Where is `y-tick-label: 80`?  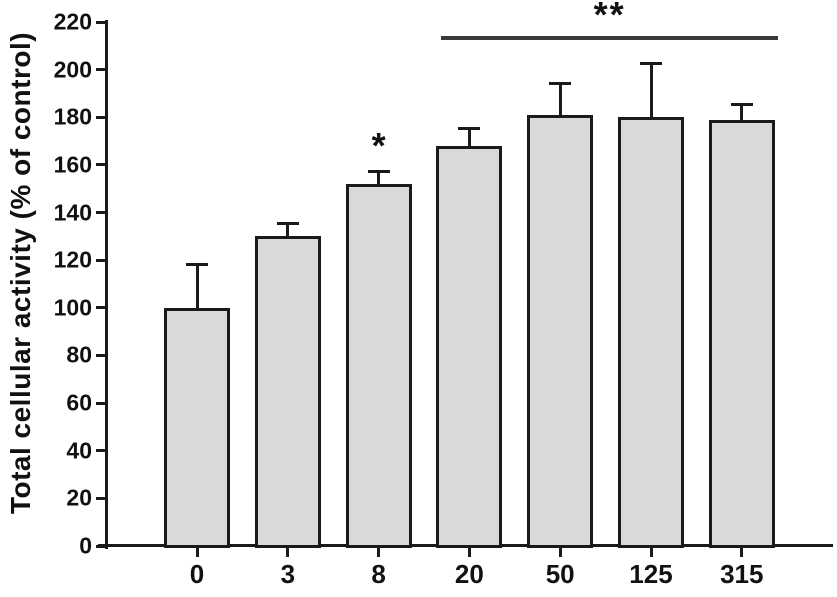 y-tick-label: 80 is located at coordinates (79, 354).